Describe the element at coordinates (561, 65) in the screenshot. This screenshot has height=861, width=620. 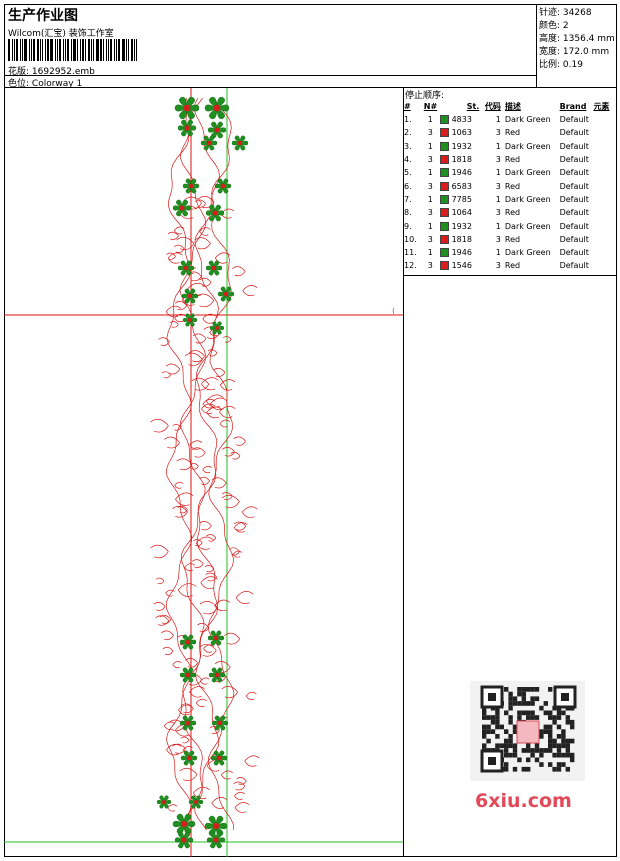
I see `stat-scale: 比例: 0.19` at that location.